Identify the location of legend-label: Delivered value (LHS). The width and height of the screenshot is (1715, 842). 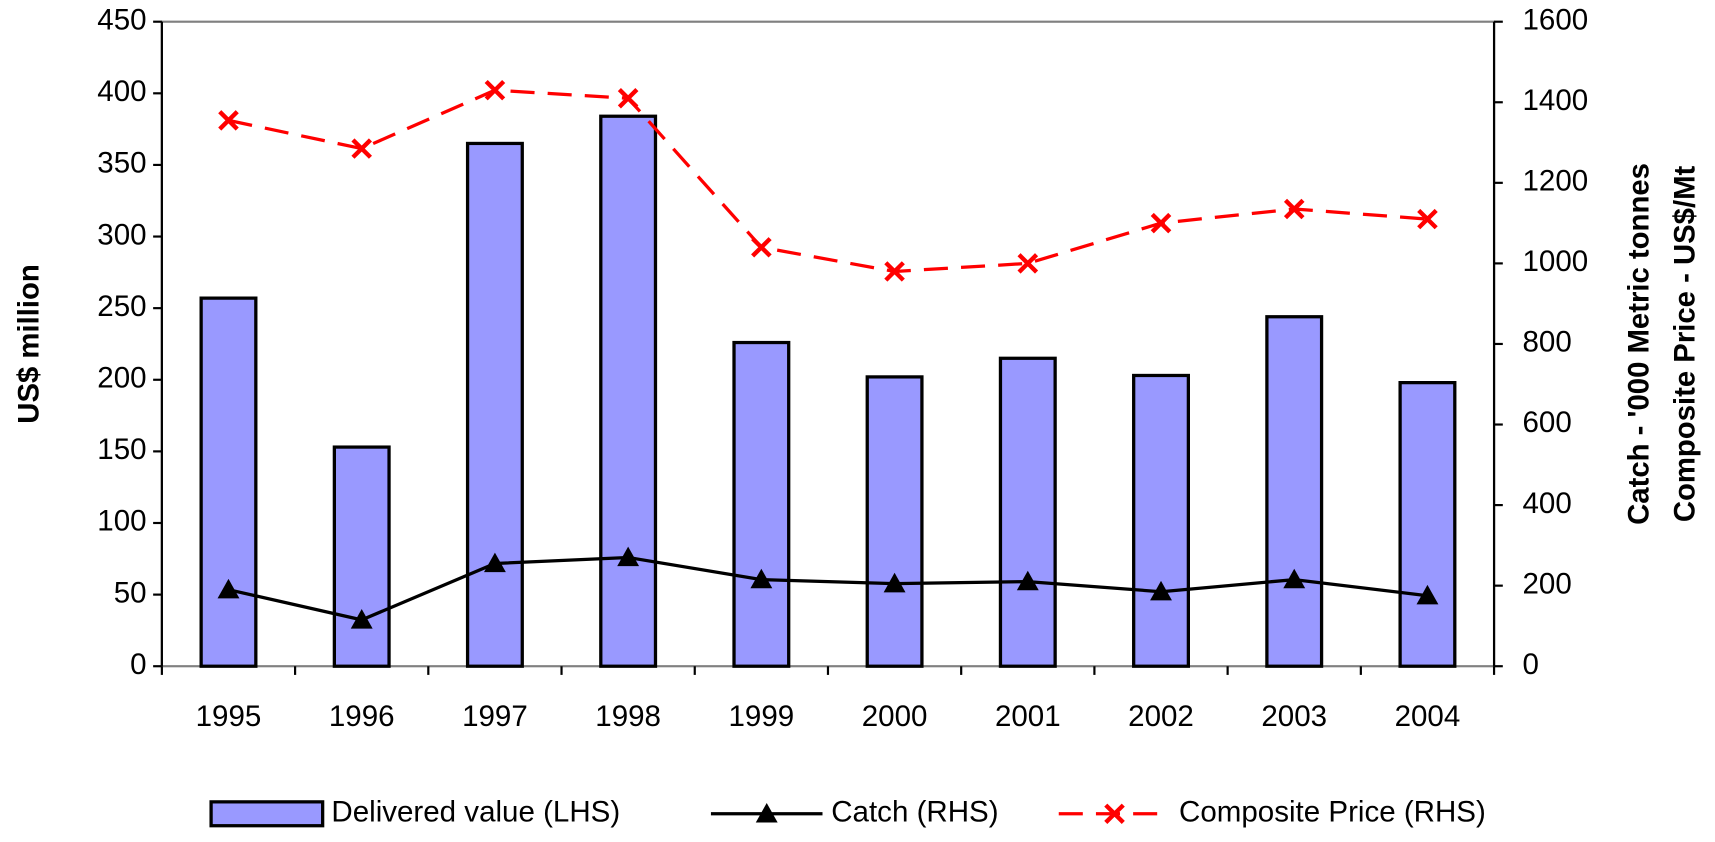
(475, 812).